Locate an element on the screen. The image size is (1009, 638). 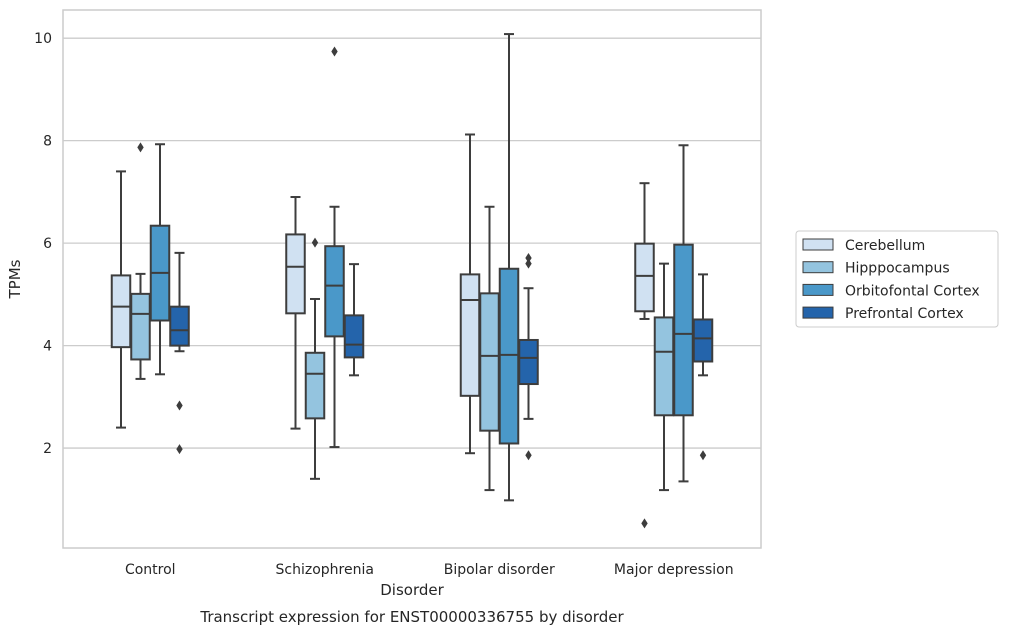
y-tick-label: 6 is located at coordinates (47, 244).